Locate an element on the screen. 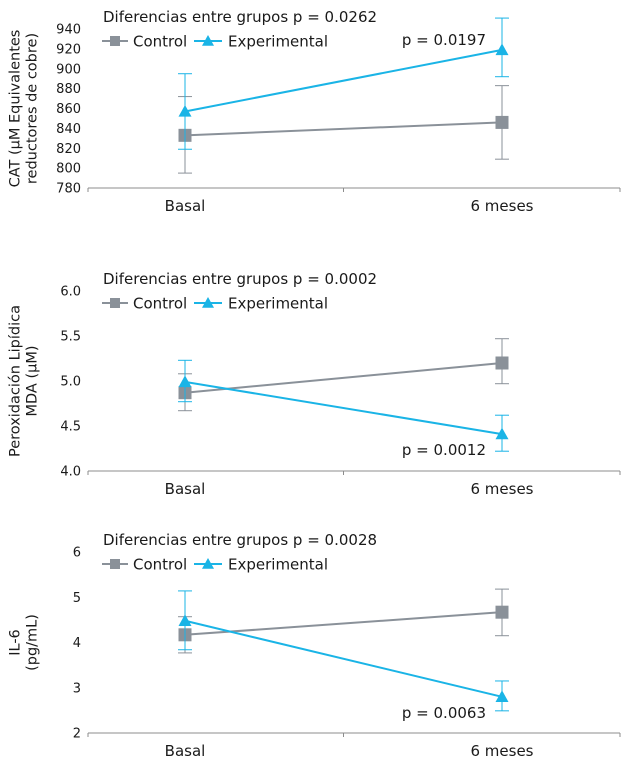  group-difference-annotation: Diferencias entre grupos p = 0.0028 is located at coordinates (240, 540).